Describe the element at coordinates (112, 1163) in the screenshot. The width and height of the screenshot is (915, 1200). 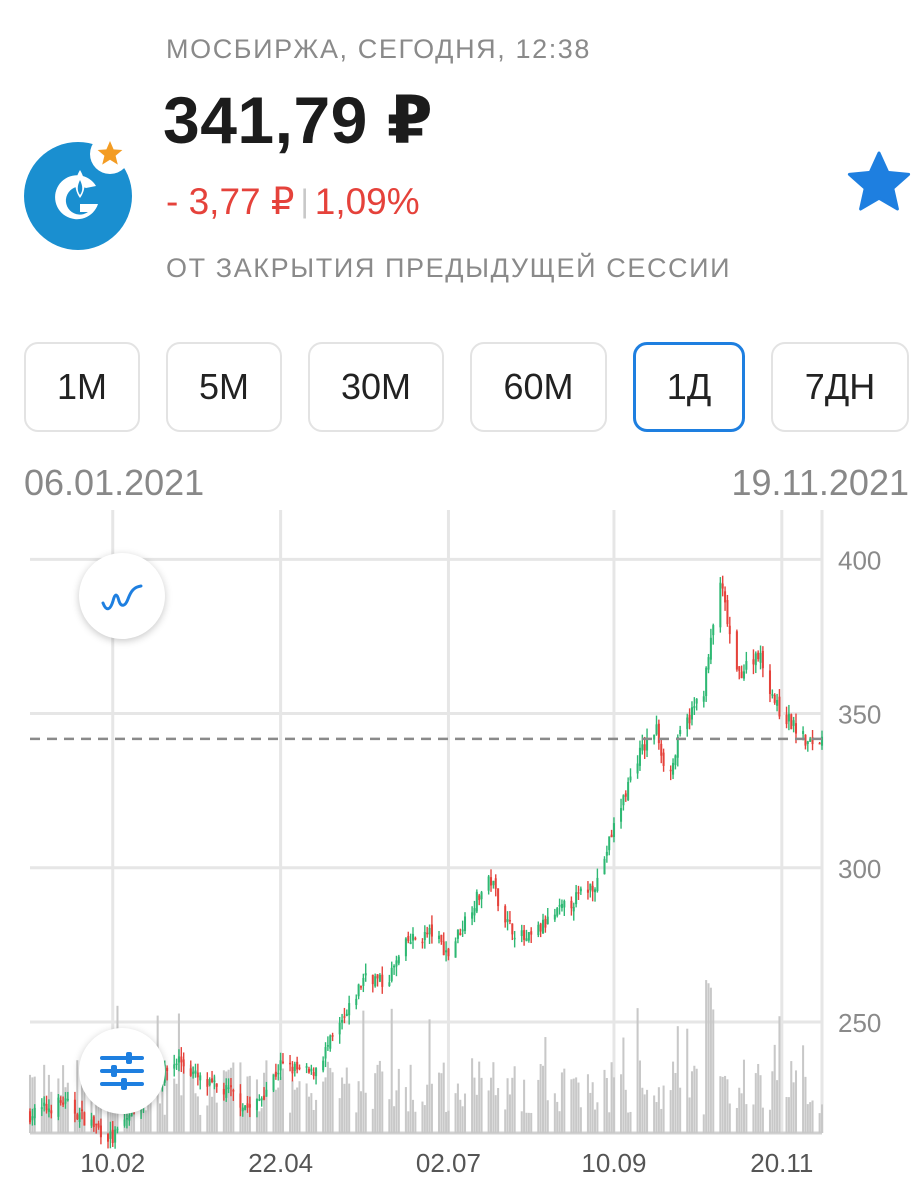
I see `x-tick-label: 10.02` at that location.